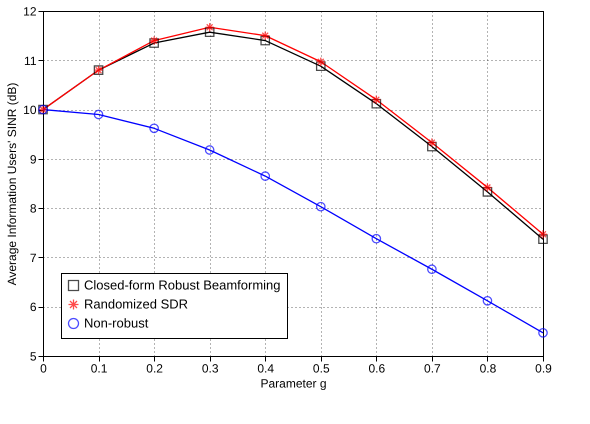 The height and width of the screenshot is (424, 590). What do you see at coordinates (30, 61) in the screenshot?
I see `y-tick-label: 11` at bounding box center [30, 61].